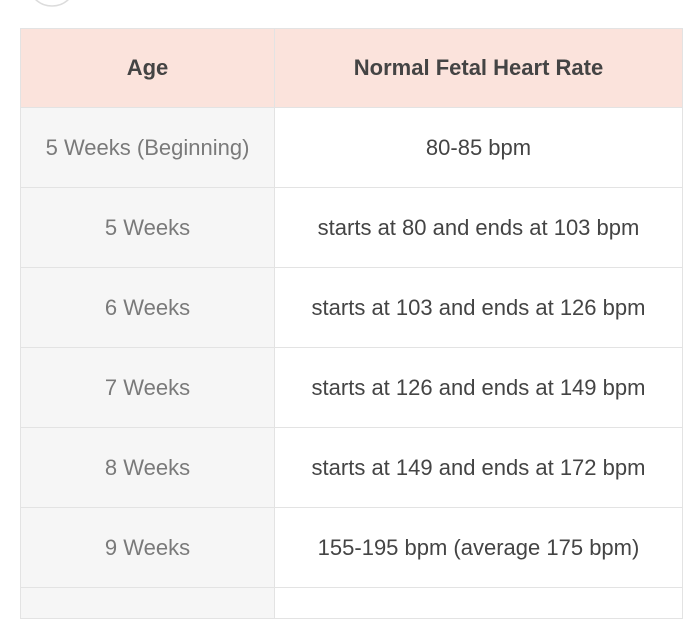  Describe the element at coordinates (147, 147) in the screenshot. I see `age-cell: 5 Weeks (Beginning)` at that location.